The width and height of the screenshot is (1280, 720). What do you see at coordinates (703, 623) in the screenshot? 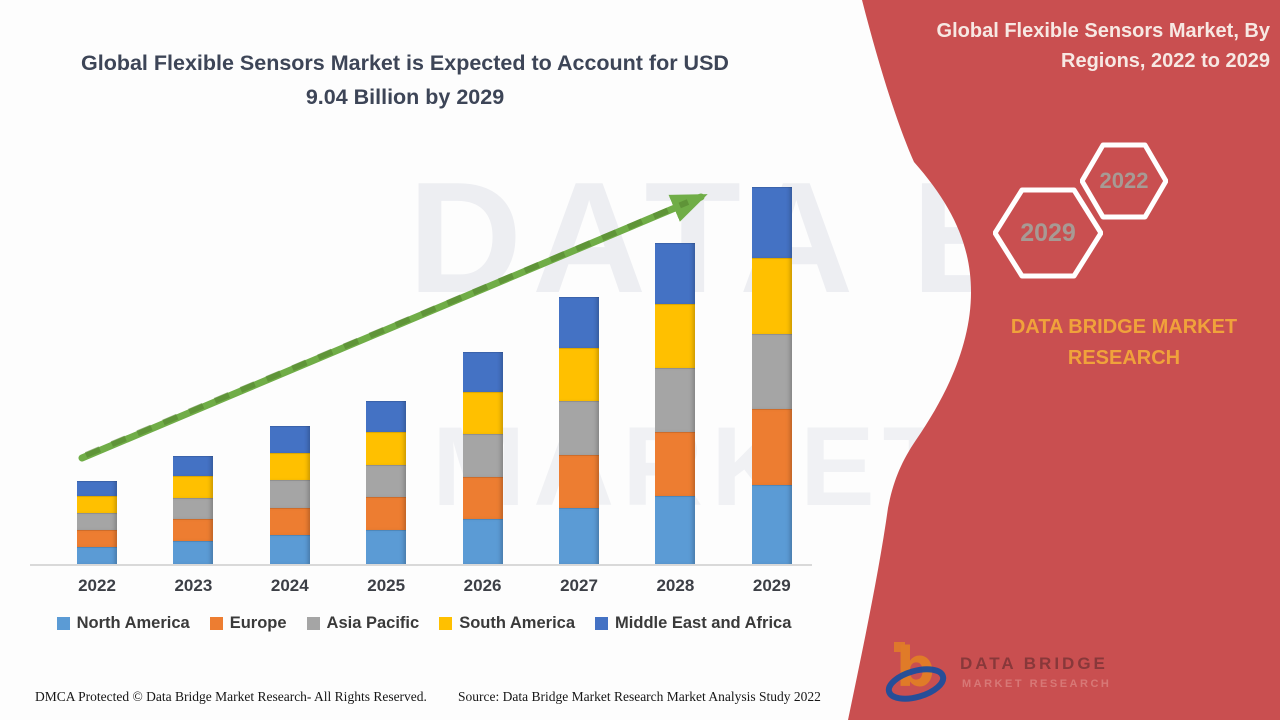
I see `legend-label-middle-east-and-africa: Middle East and Africa` at bounding box center [703, 623].